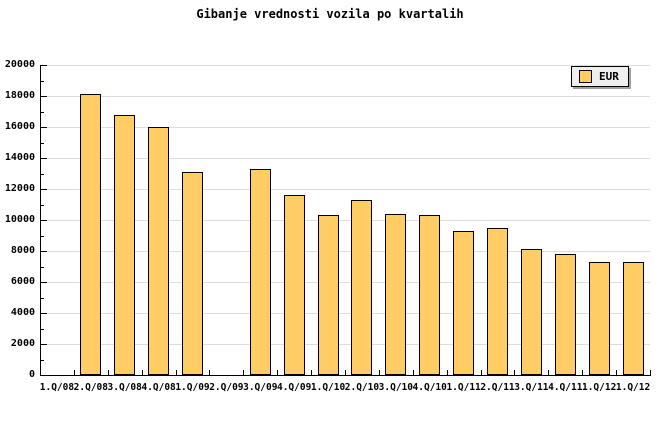  What do you see at coordinates (226, 387) in the screenshot?
I see `x-tick-label: 2.Q/09` at bounding box center [226, 387].